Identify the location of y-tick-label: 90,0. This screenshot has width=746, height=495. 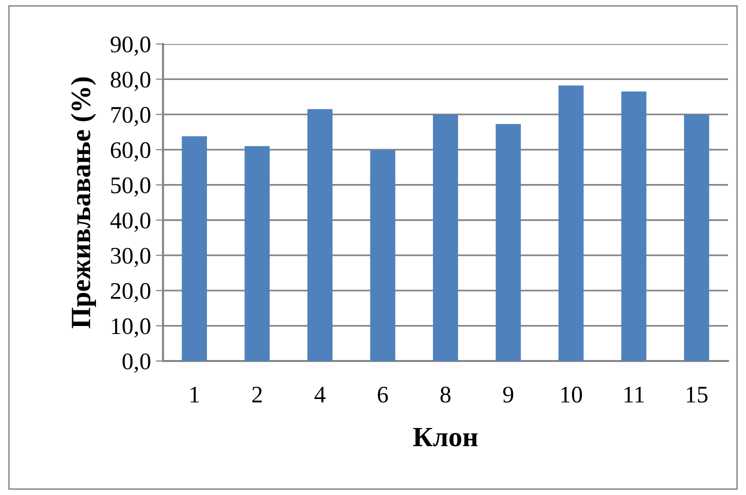
(130, 46).